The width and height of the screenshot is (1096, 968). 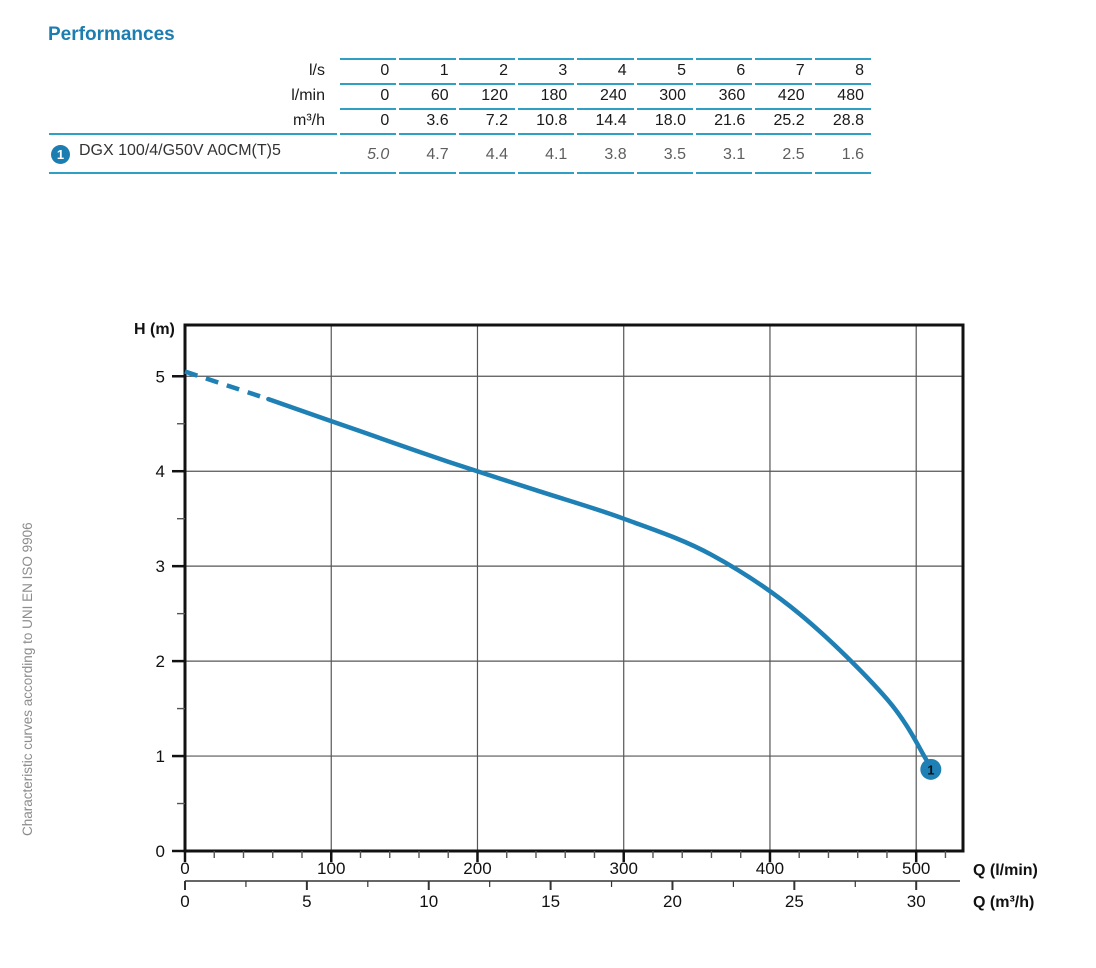 I want to click on x2-tick-label: 20, so click(x=672, y=901).